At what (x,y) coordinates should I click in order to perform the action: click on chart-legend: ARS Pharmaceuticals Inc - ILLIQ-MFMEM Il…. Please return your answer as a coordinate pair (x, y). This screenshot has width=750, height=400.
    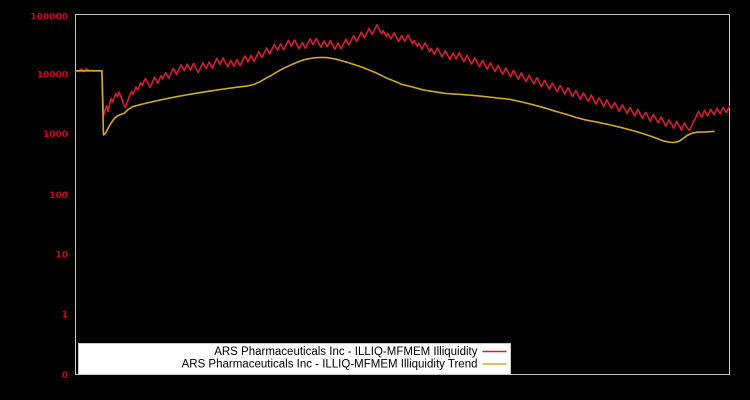
    Looking at the image, I should click on (294, 359).